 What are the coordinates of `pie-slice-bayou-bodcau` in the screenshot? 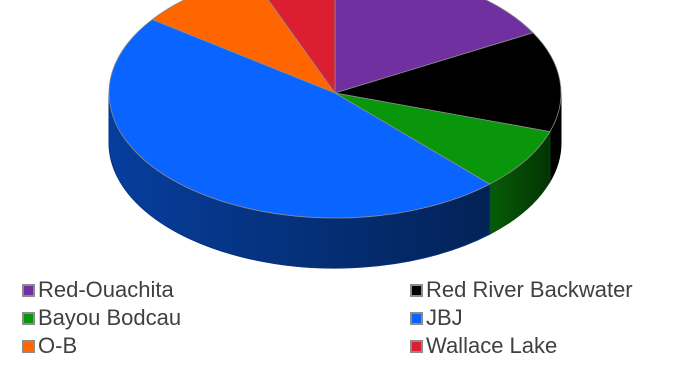 It's located at (442, 138).